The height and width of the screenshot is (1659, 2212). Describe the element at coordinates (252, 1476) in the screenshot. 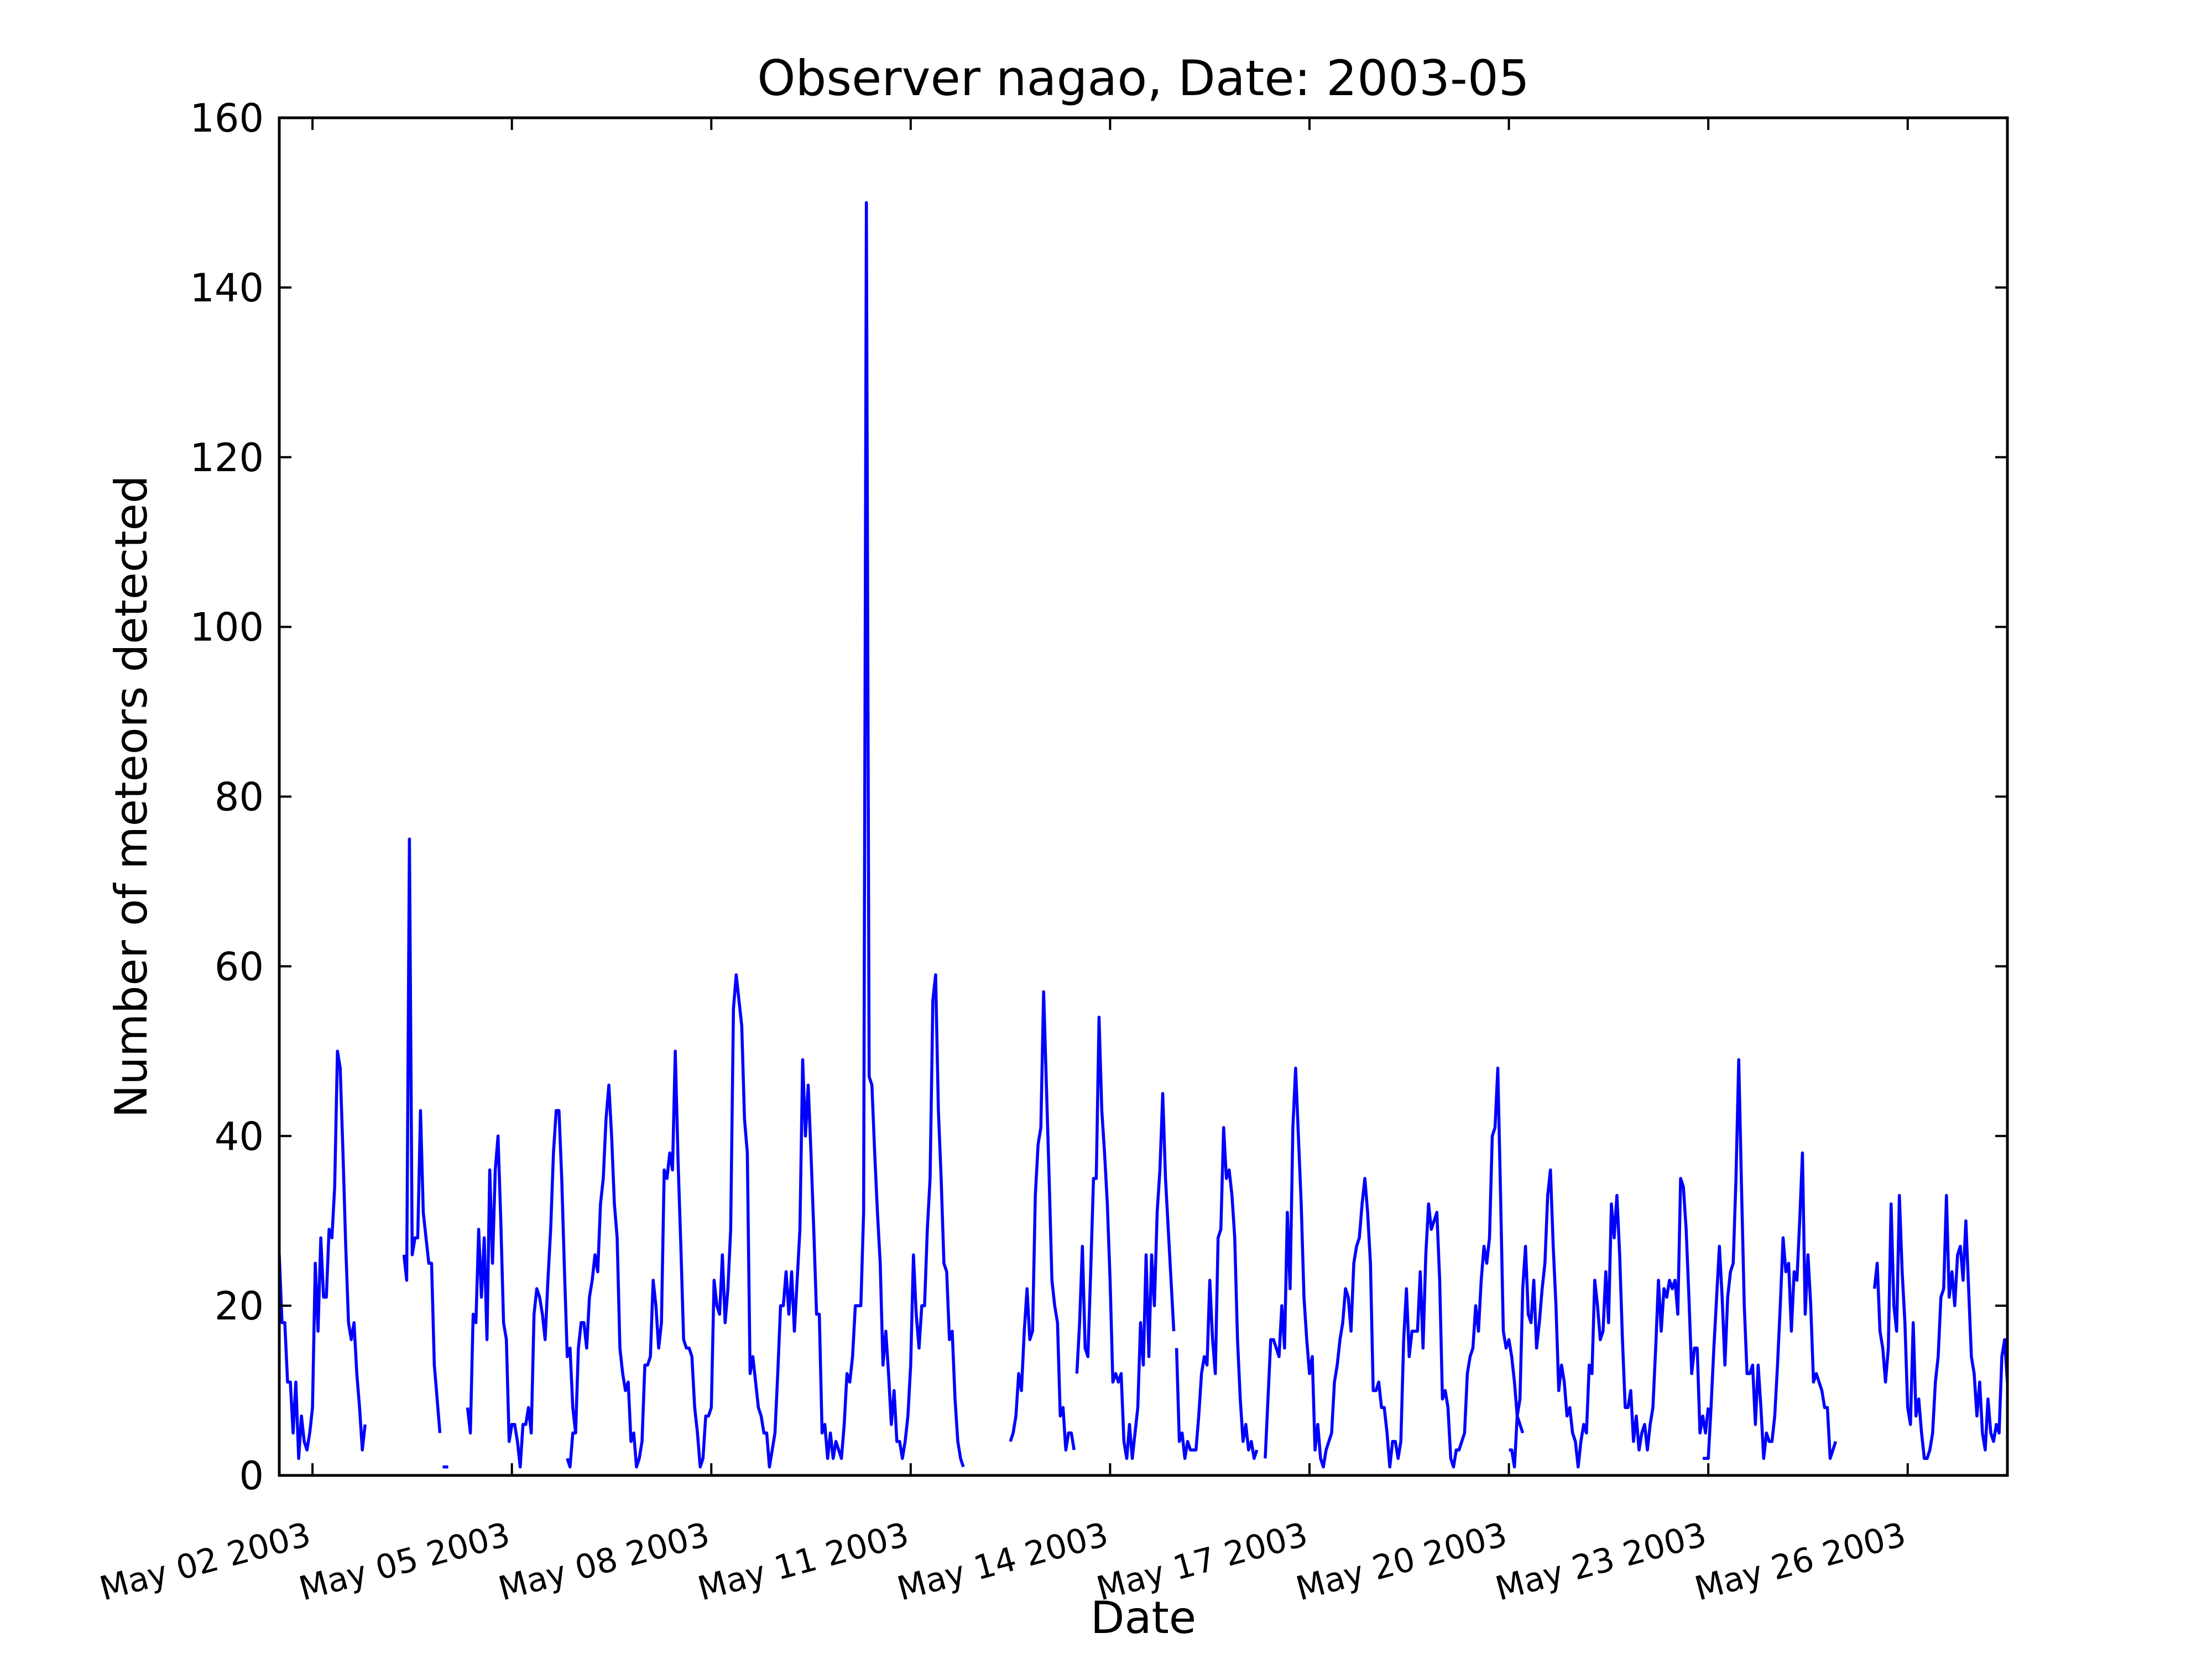

I see `y-tick-label: 0` at that location.